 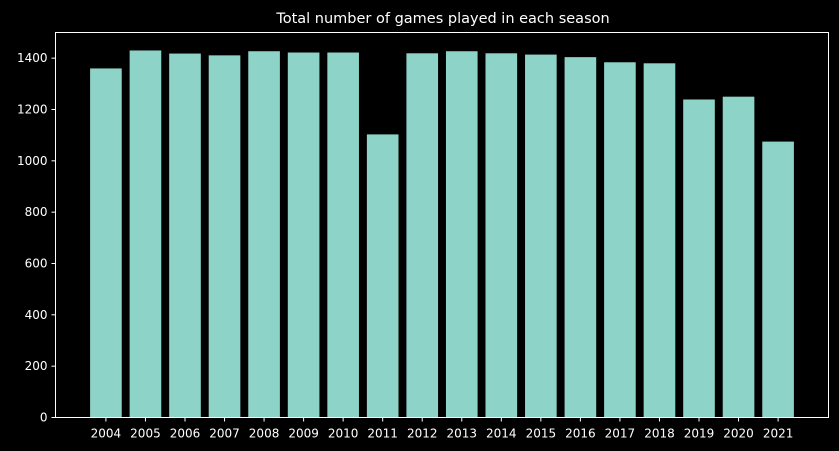 What do you see at coordinates (738, 434) in the screenshot?
I see `x-tick-label: 2020` at bounding box center [738, 434].